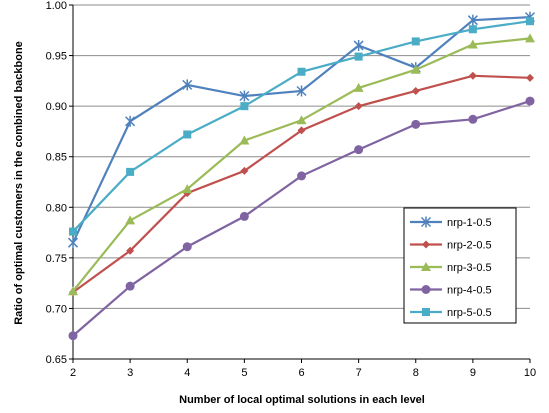  I want to click on legend-label: nrp-1-0.5, so click(469, 223).